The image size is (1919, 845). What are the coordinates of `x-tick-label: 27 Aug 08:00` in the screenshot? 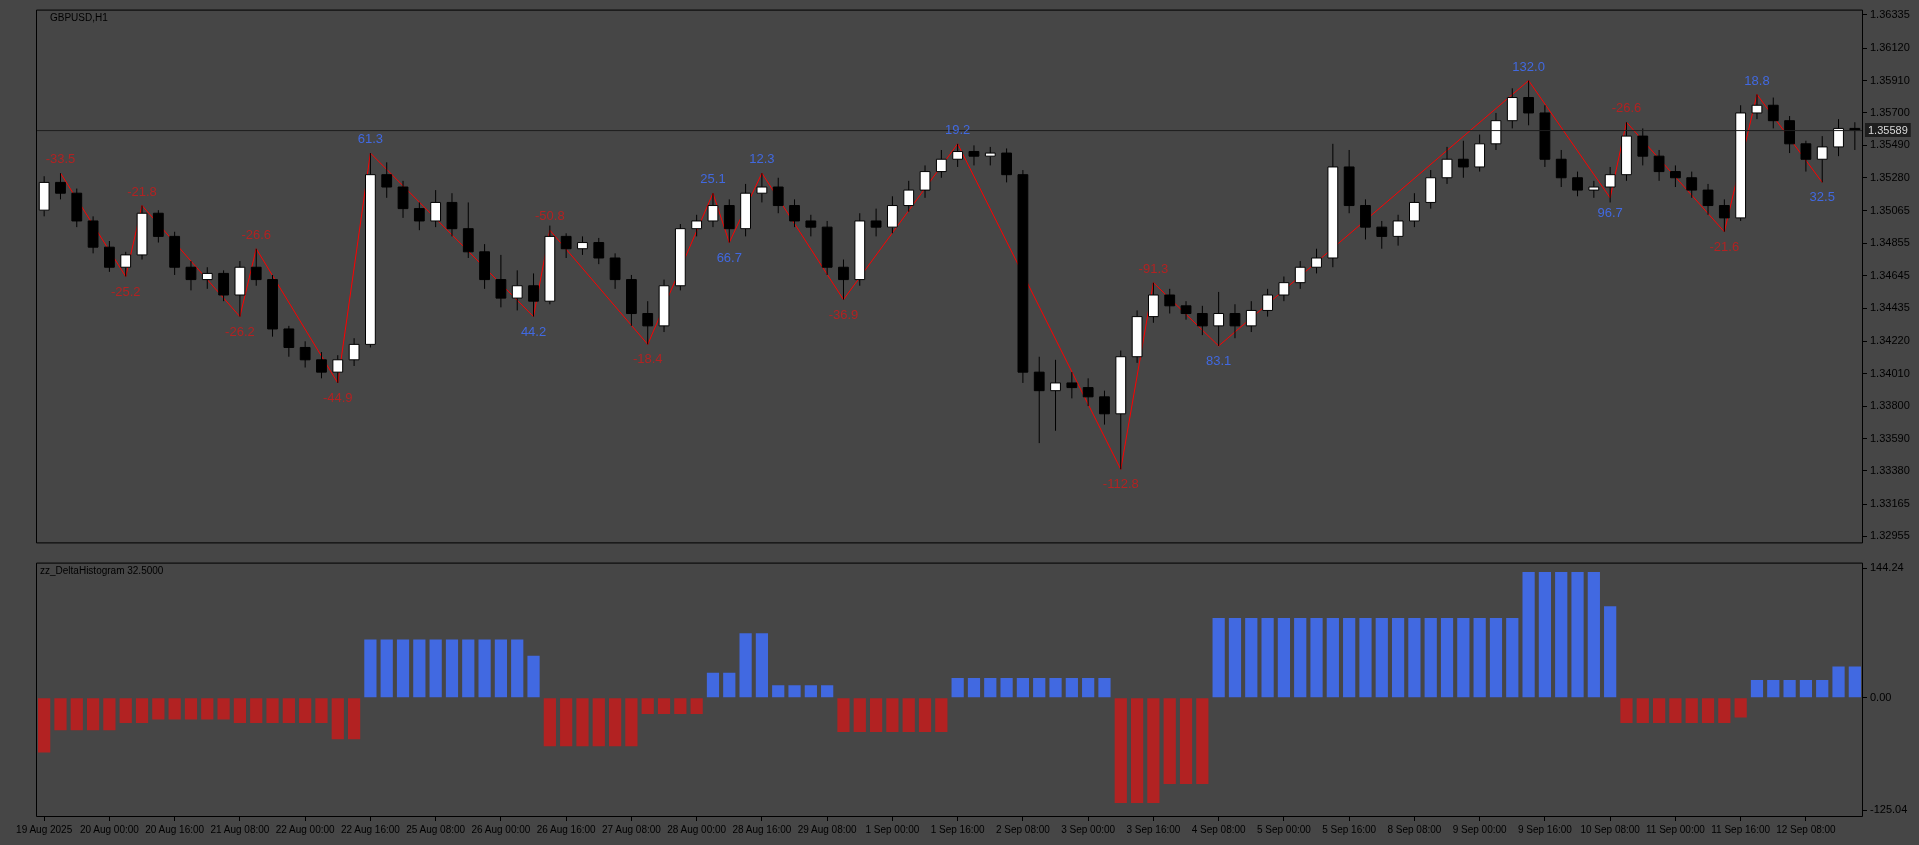 It's located at (631, 829).